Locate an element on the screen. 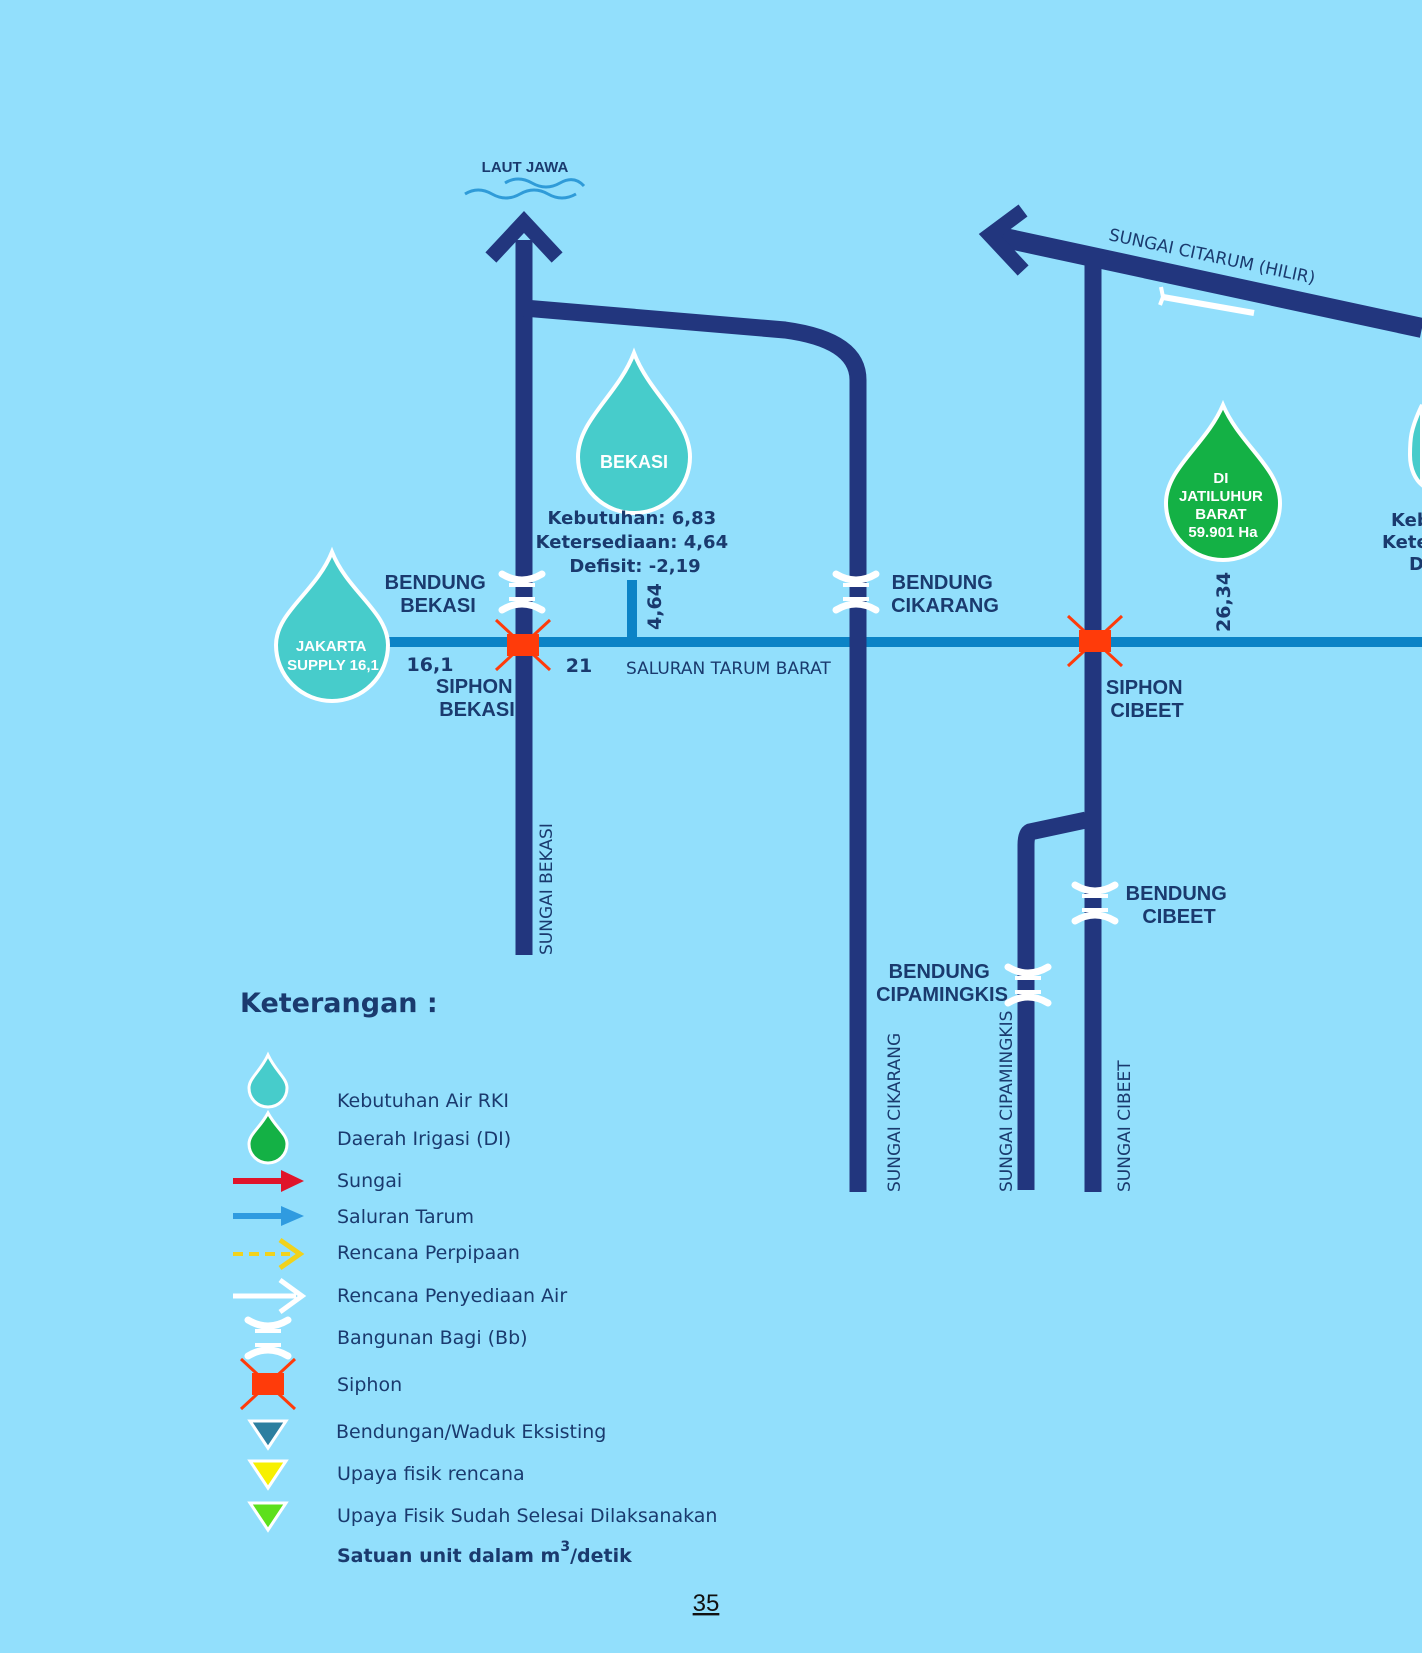  river-cikarang is located at coordinates (695, 745).